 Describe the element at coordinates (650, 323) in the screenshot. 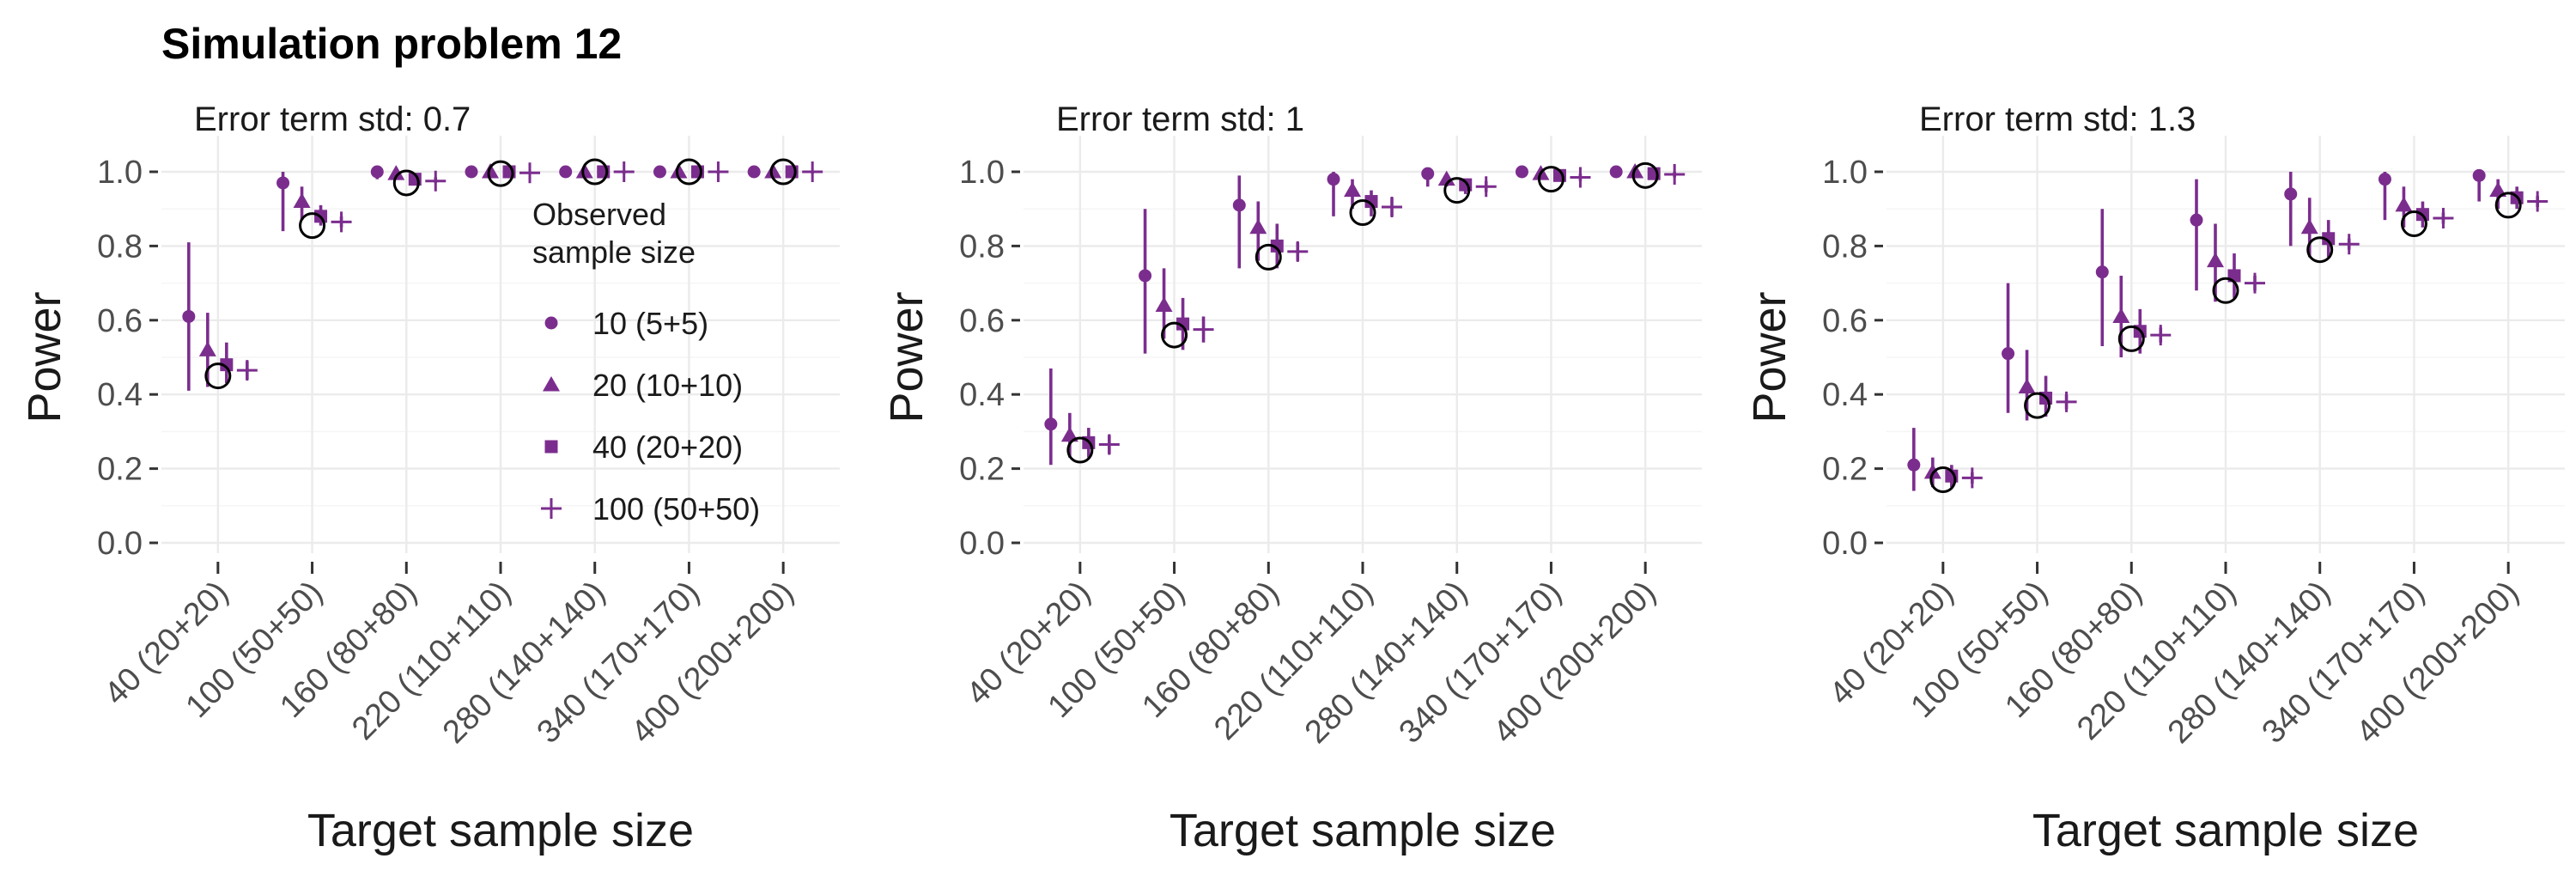

I see `legend-item-label: 10 (5+5)` at that location.